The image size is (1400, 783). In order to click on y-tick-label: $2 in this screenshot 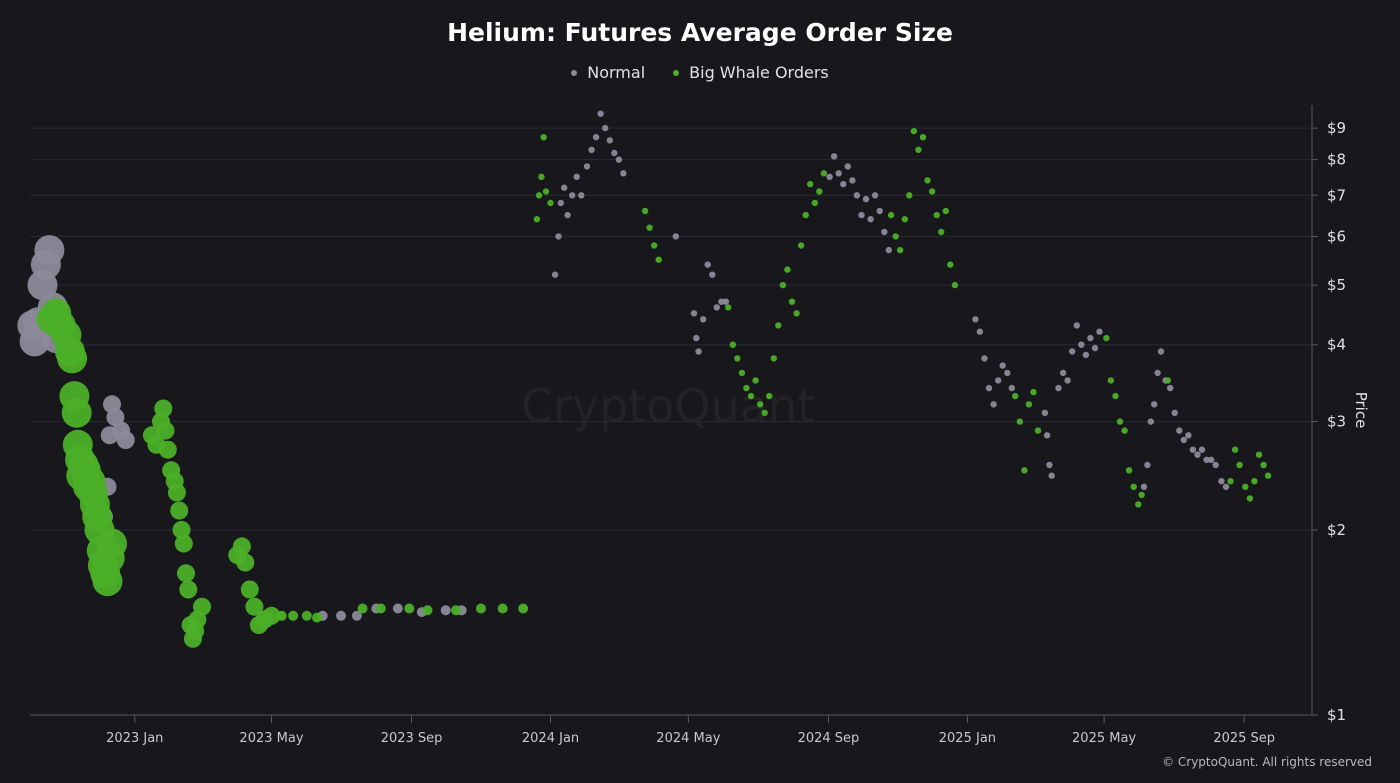, I will do `click(1336, 530)`.